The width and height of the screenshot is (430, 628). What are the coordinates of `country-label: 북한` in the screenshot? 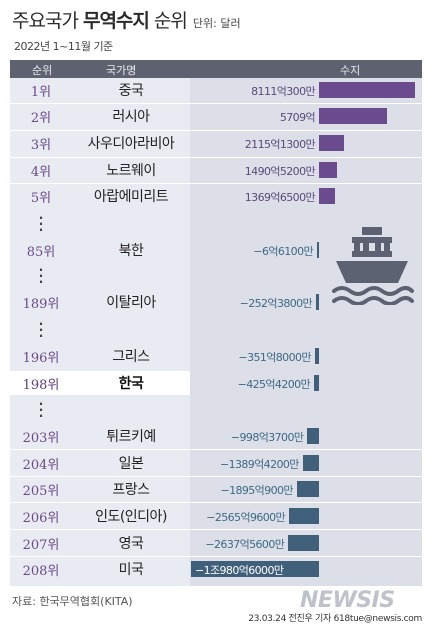 It's located at (131, 251).